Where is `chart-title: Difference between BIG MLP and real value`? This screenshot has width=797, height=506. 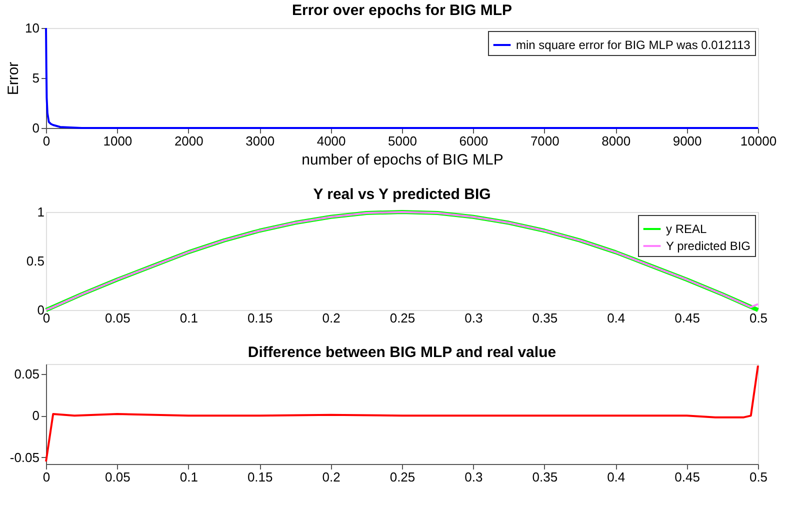
chart-title: Difference between BIG MLP and real value is located at coordinates (402, 352).